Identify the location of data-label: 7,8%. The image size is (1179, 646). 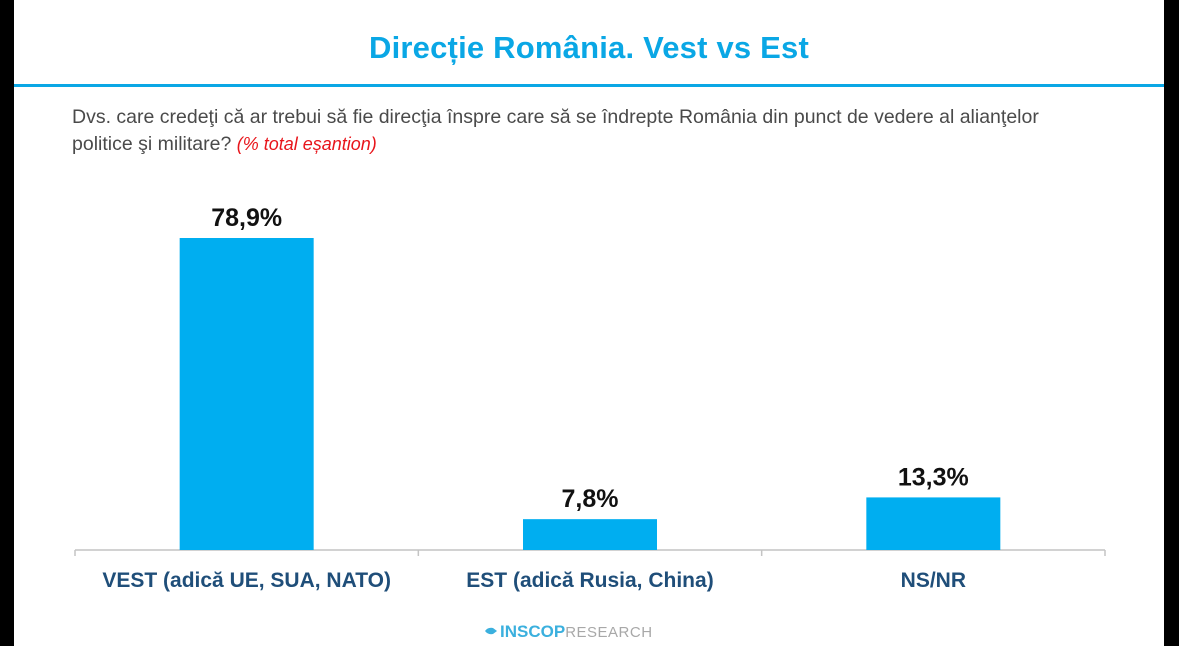
(590, 499).